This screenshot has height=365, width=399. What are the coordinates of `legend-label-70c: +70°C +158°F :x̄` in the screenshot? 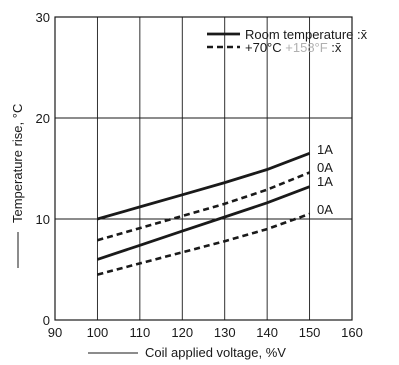 It's located at (293, 47).